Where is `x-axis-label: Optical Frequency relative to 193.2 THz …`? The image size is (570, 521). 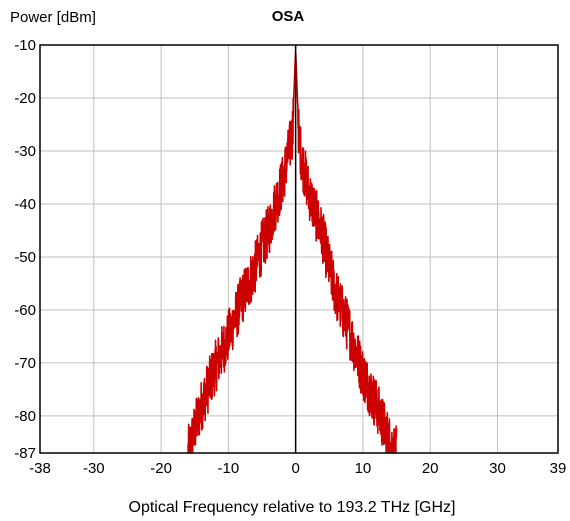
x-axis-label: Optical Frequency relative to 193.2 THz … is located at coordinates (292, 507).